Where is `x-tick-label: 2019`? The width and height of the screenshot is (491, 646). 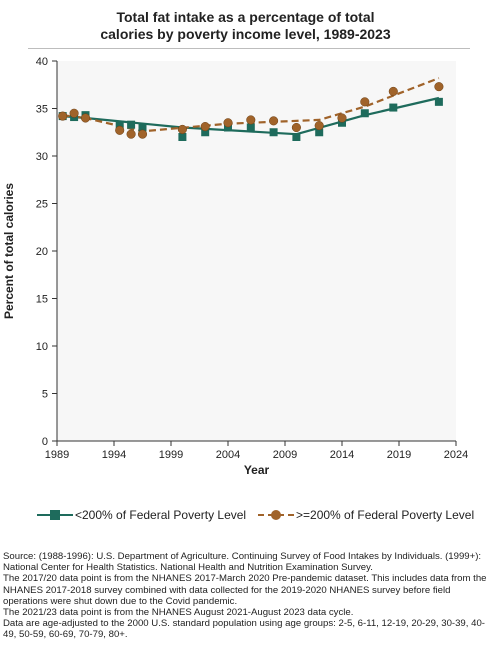 x-tick-label: 2019 is located at coordinates (399, 455).